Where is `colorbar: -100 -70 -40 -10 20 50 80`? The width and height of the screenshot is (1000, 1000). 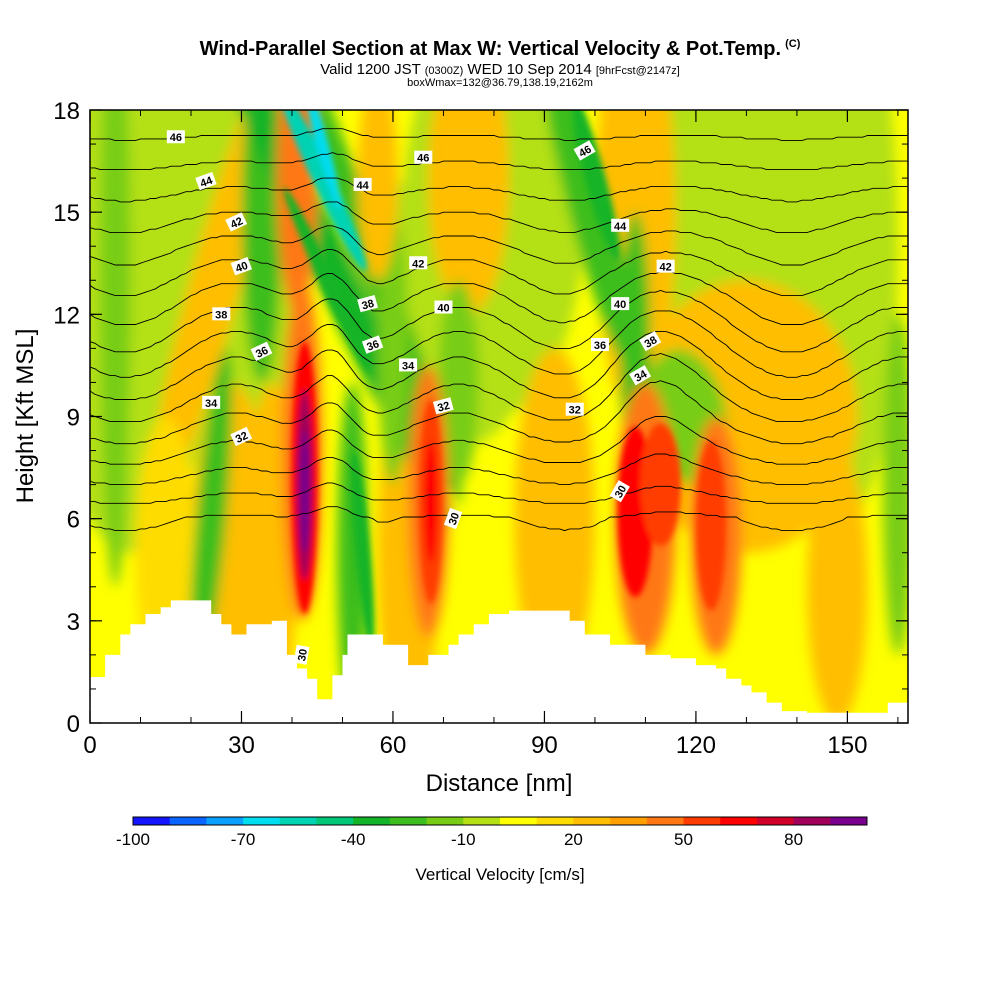 colorbar: -100 -70 -40 -10 20 50 80 is located at coordinates (492, 832).